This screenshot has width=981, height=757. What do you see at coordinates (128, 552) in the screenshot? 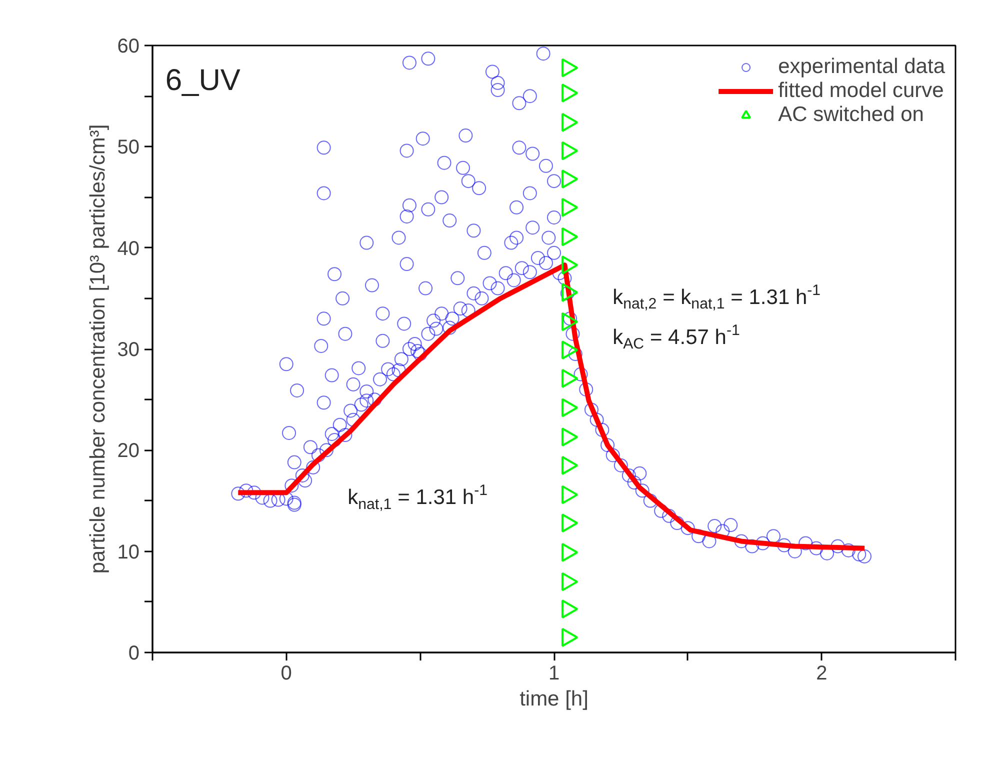
I see `y-tick-label: 10` at bounding box center [128, 552].